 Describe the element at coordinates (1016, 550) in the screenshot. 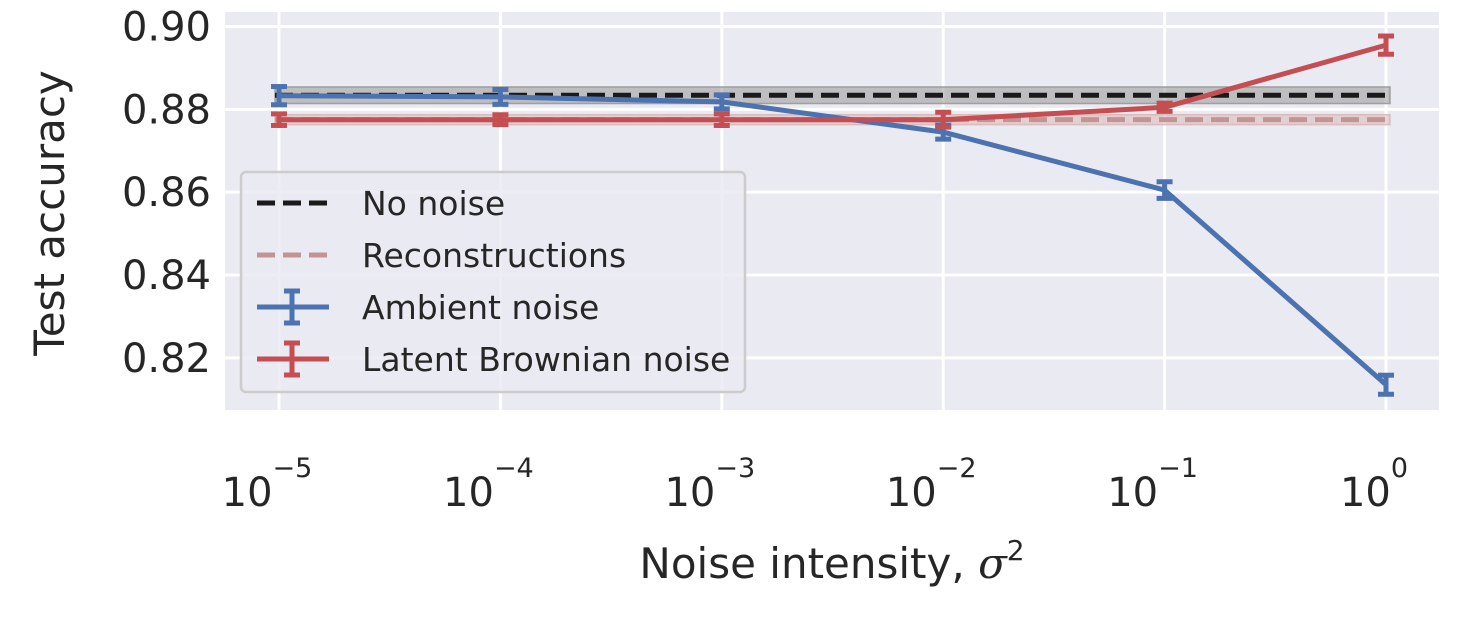

I see `x-axis-label-exponent: 2` at that location.